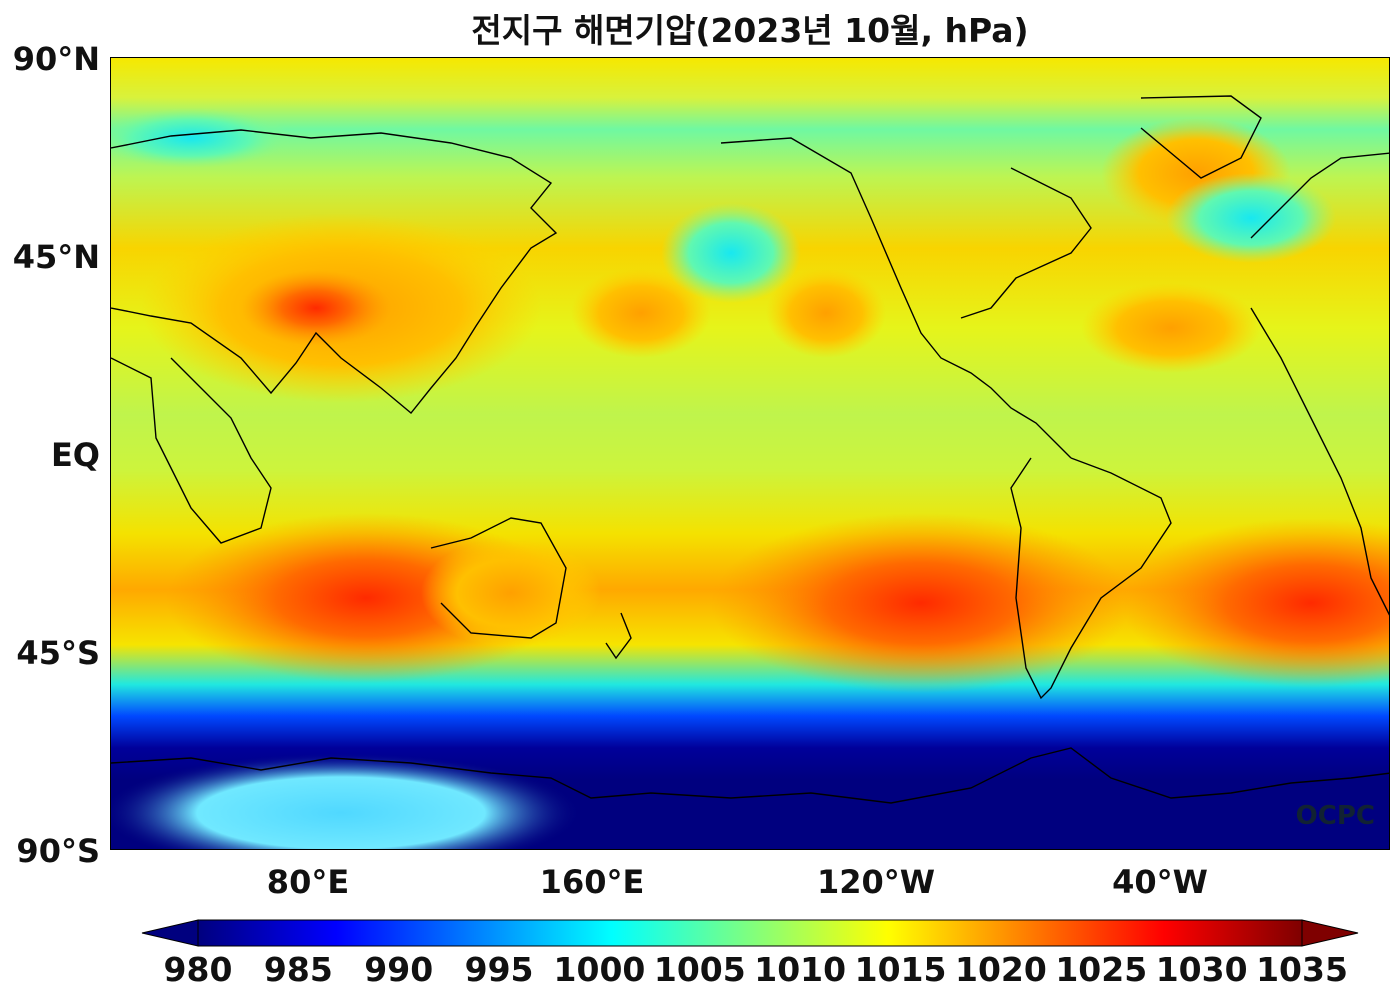  What do you see at coordinates (56, 257) in the screenshot?
I see `lat-tick-45n: 45°N` at bounding box center [56, 257].